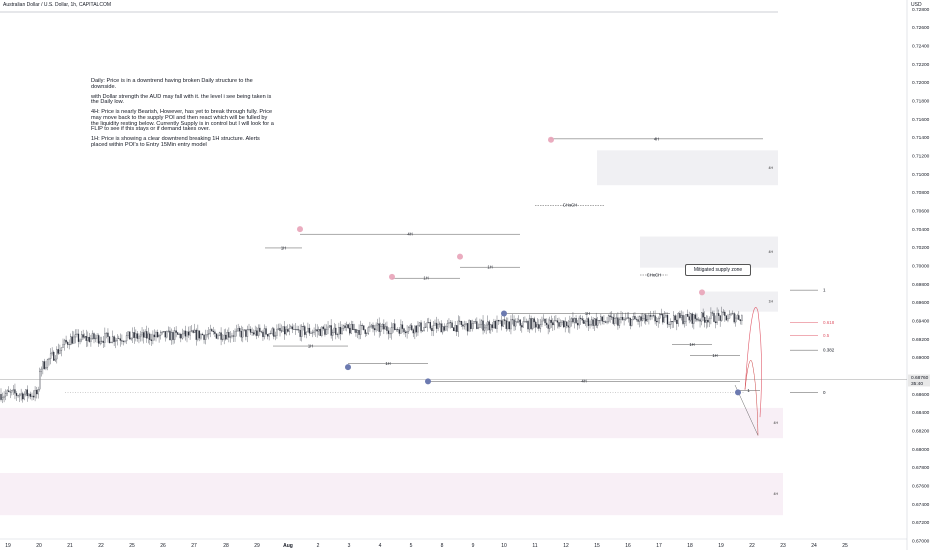  I want to click on price-tick-label: 0.68000, so click(921, 450).